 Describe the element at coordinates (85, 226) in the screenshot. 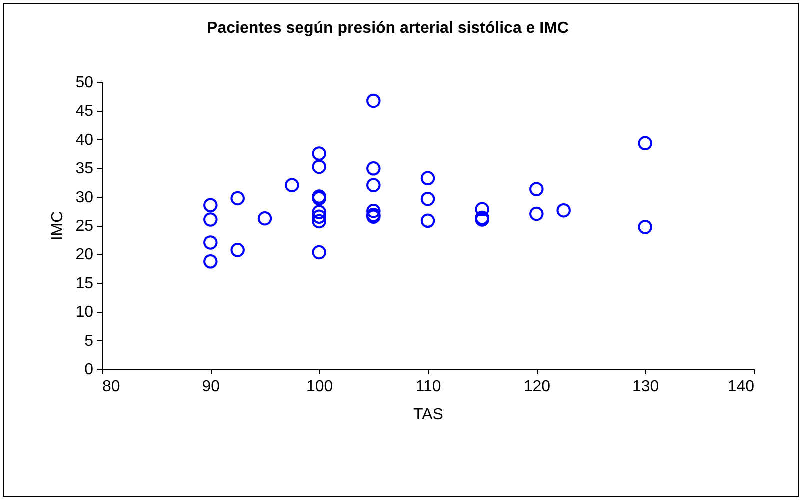

I see `y-tick-label: 25` at that location.